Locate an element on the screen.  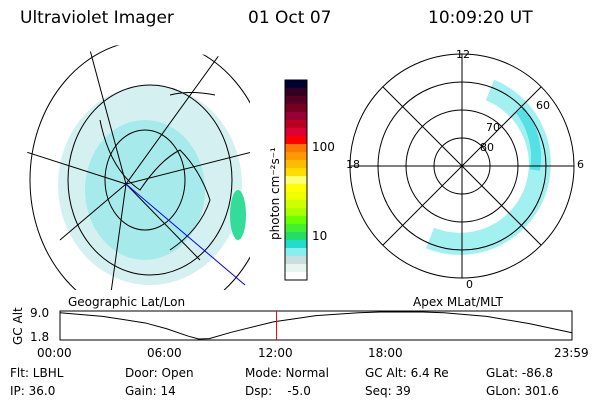
gc-alt-info: GC Alt: 6.4 Re is located at coordinates (407, 373).